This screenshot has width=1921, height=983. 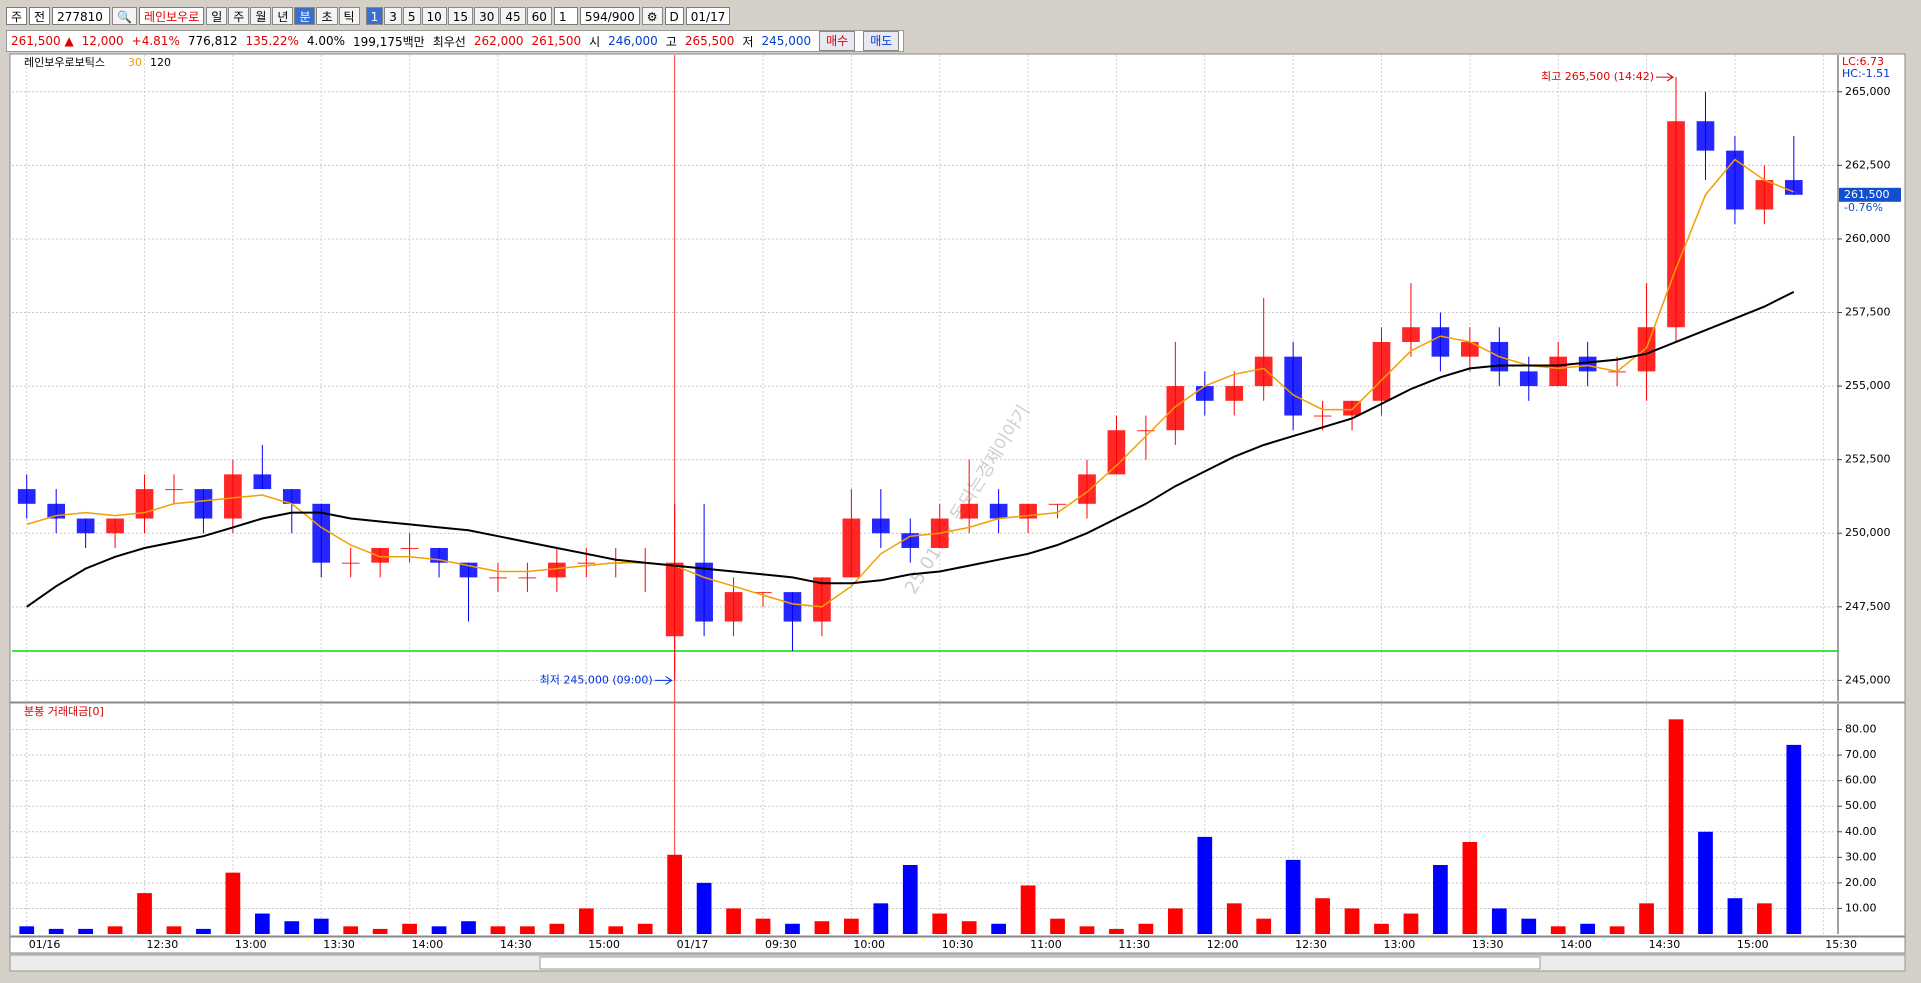 What do you see at coordinates (1868, 606) in the screenshot?
I see `y-tick-label: 247,500` at bounding box center [1868, 606].